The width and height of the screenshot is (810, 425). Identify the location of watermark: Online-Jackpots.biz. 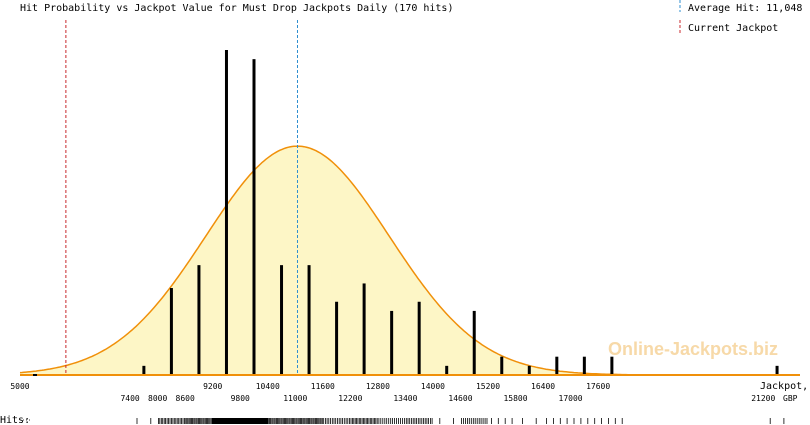
(693, 349).